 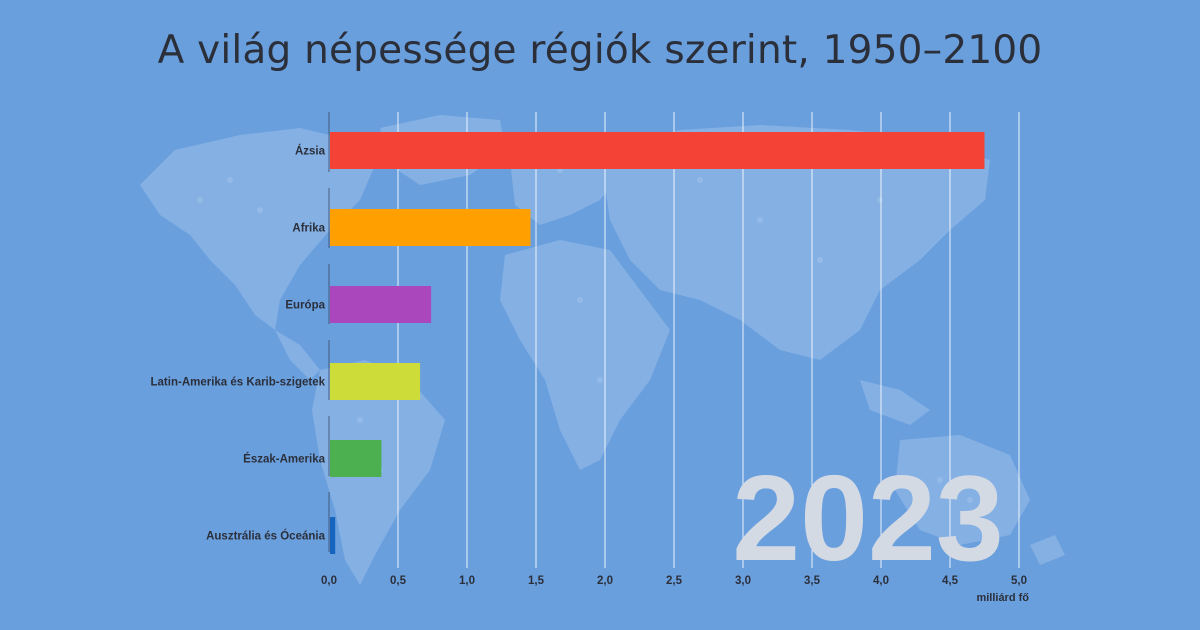 What do you see at coordinates (308, 229) in the screenshot?
I see `category-label: Afrika` at bounding box center [308, 229].